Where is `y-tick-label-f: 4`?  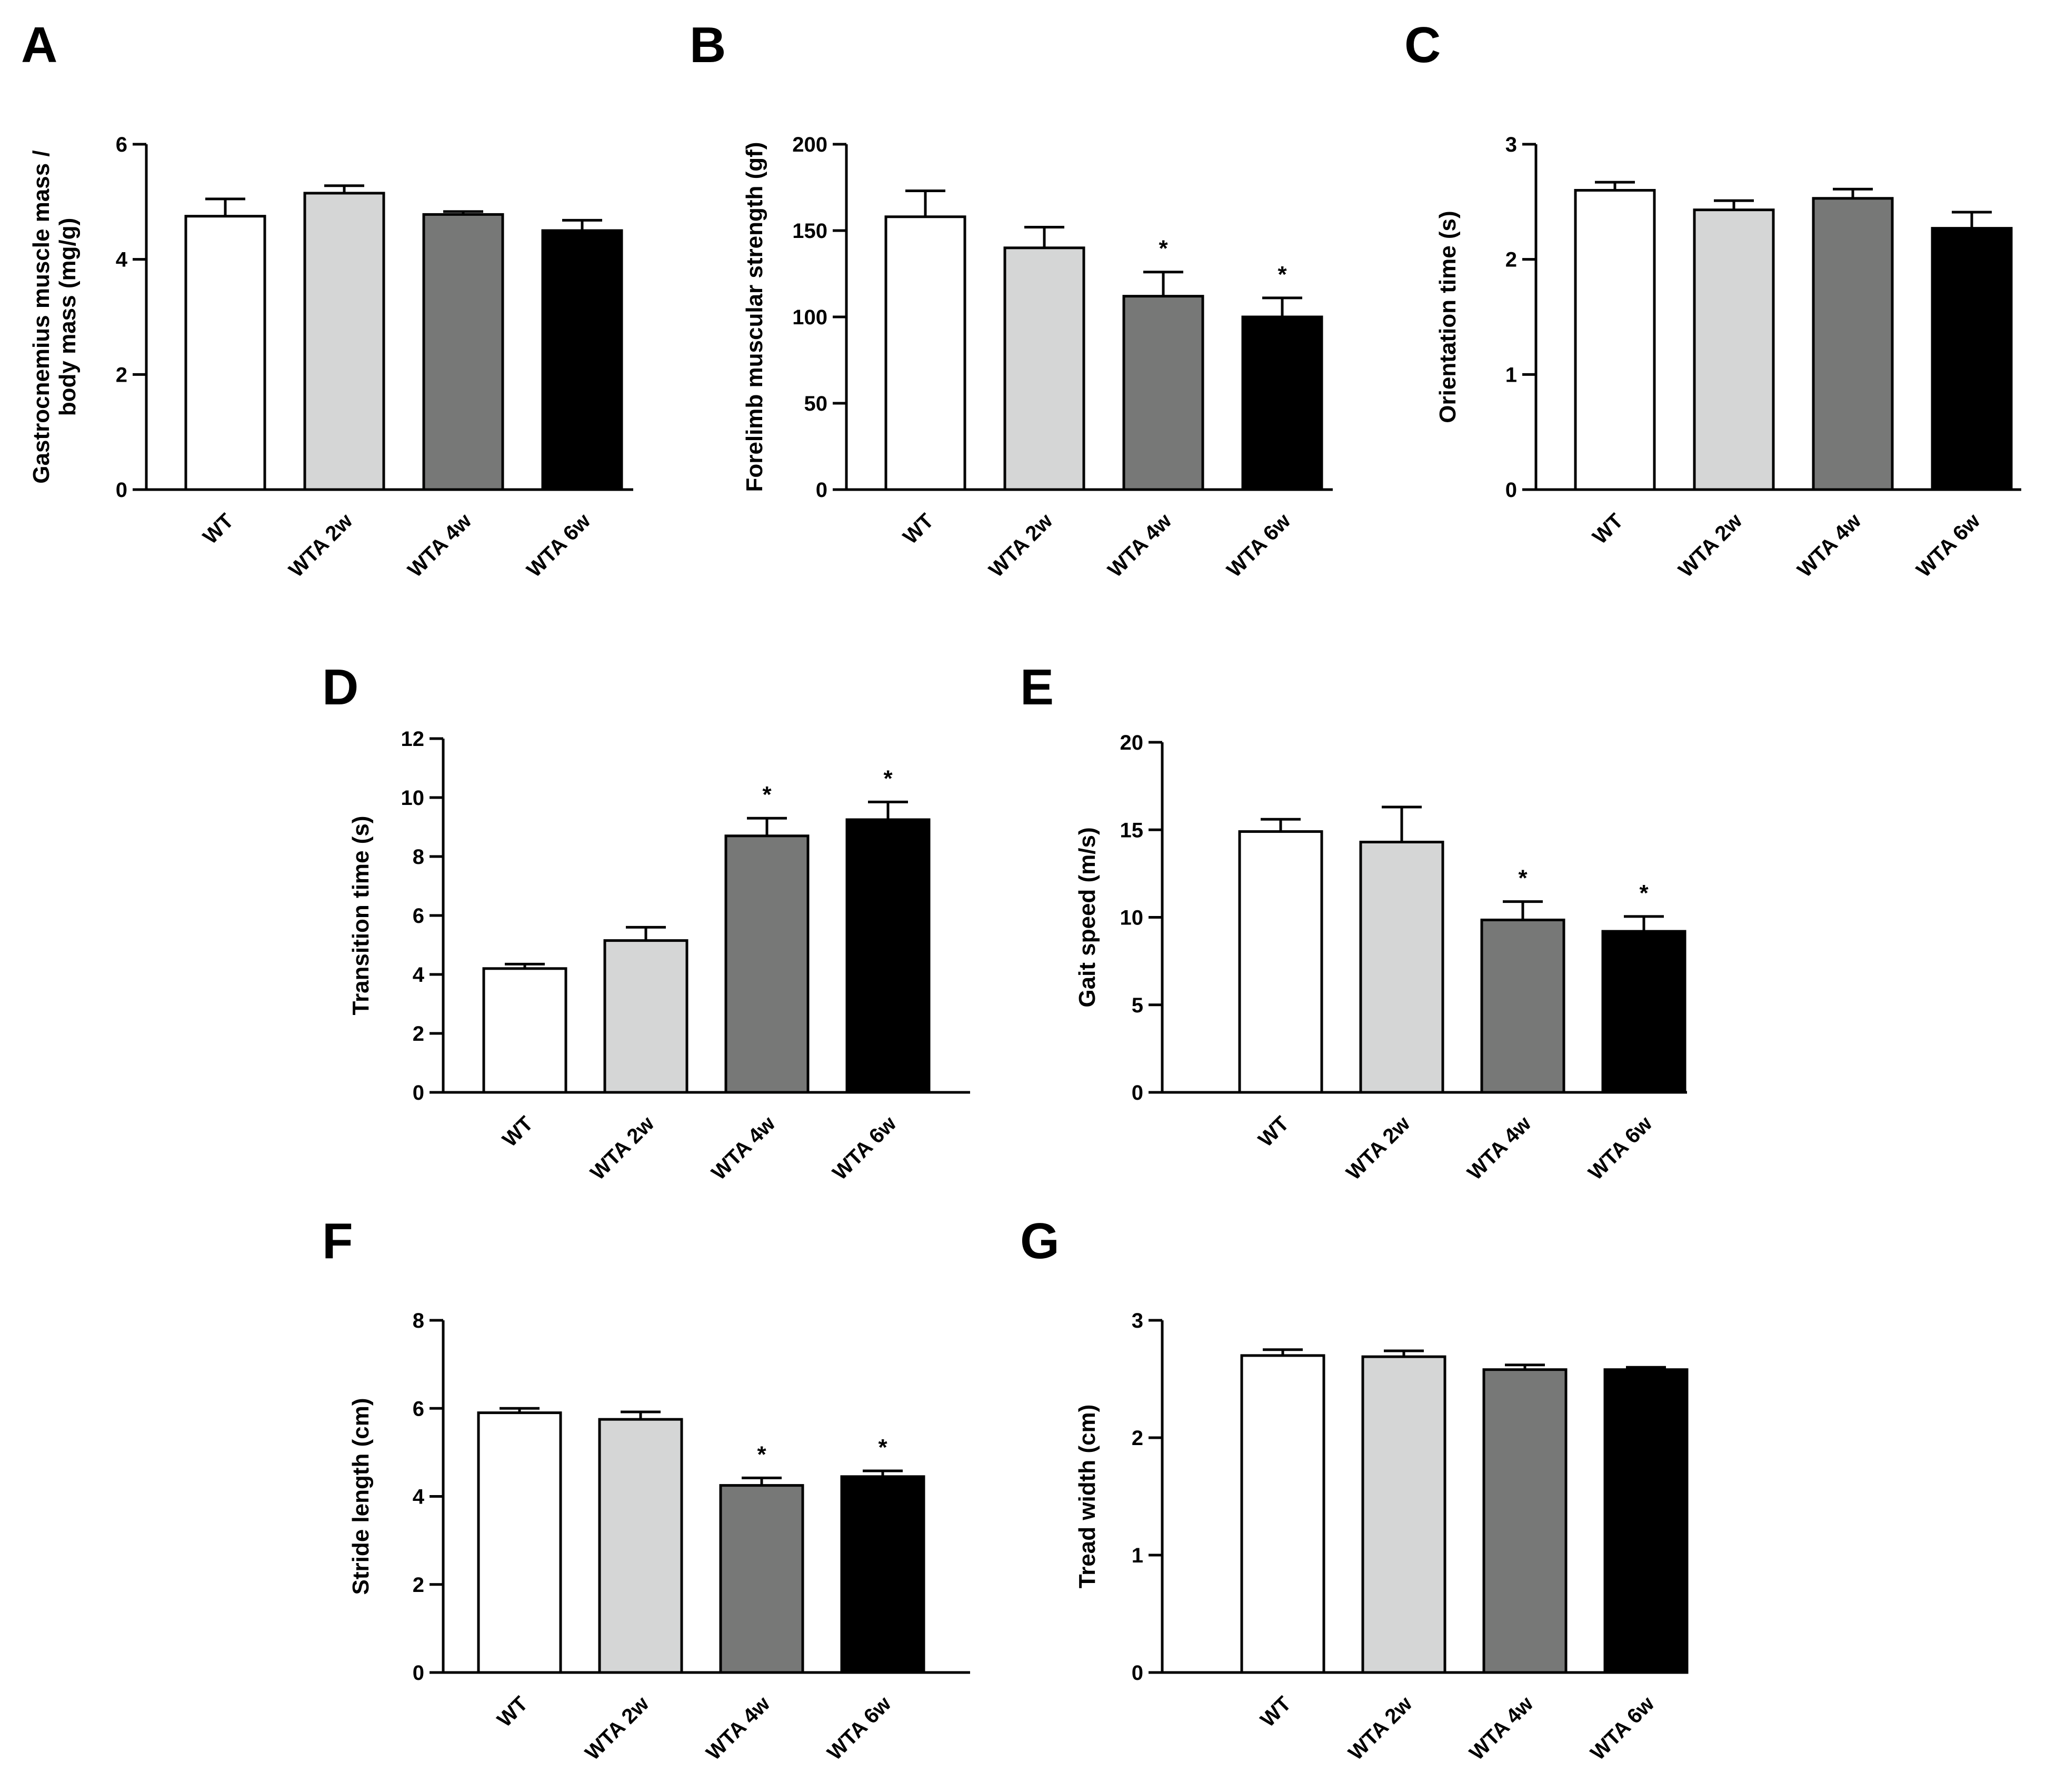
y-tick-label-f: 4 is located at coordinates (419, 1497).